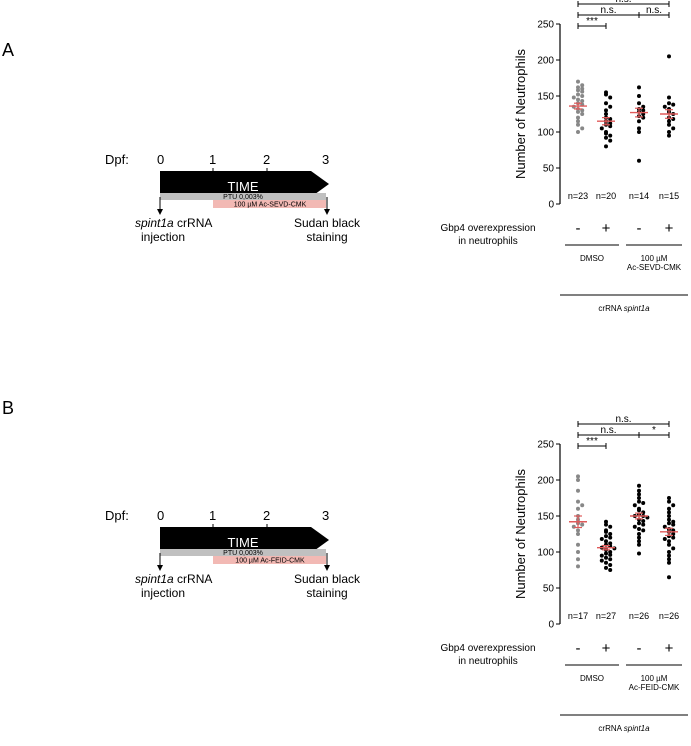 The width and height of the screenshot is (691, 746). I want to click on treatment-label: 100 µM Ac-SEVD-CMK, so click(270, 205).